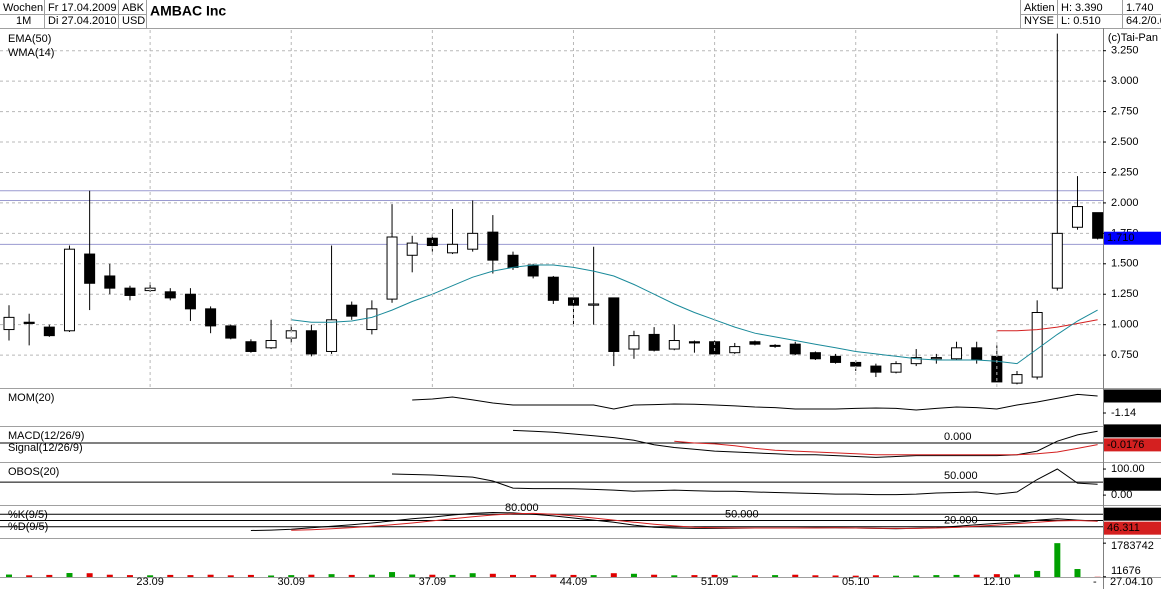  I want to click on last-value-label: 41.667, so click(1124, 484).